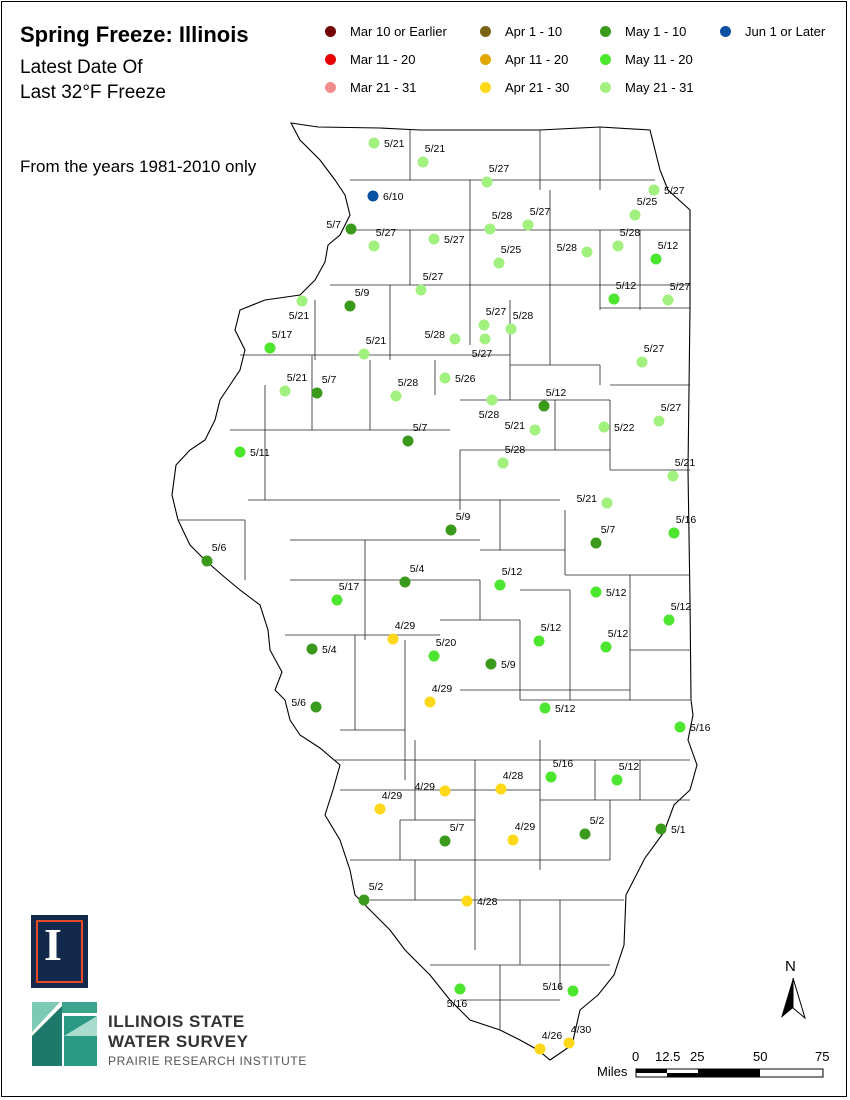 The width and height of the screenshot is (850, 1100). Describe the element at coordinates (138, 166) in the screenshot. I see `period-note: From the years 1981-2010 only` at that location.